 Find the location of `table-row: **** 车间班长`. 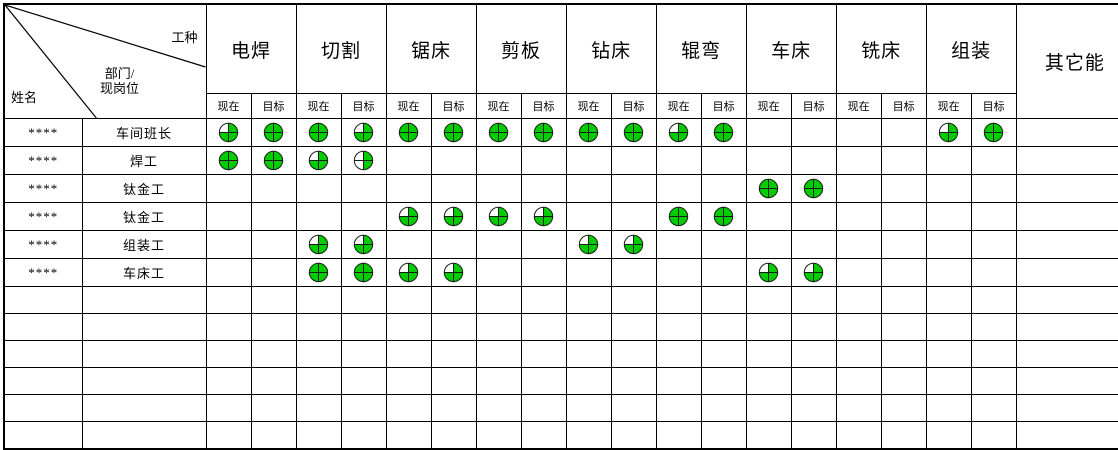

table-row: **** 车间班长 is located at coordinates (560, 132).